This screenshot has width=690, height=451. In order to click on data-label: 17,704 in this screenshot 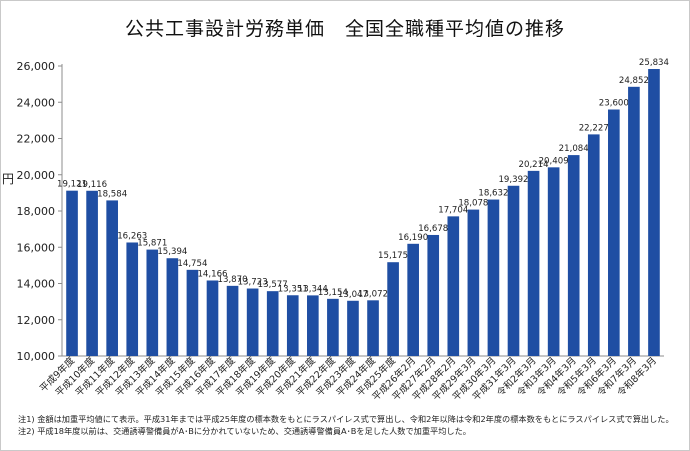, I will do `click(453, 210)`.